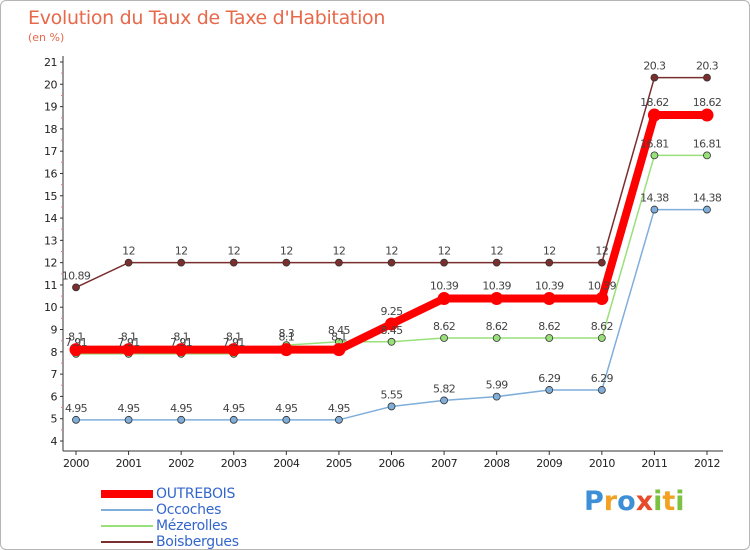  I want to click on y-tick-label: 10, so click(50, 307).